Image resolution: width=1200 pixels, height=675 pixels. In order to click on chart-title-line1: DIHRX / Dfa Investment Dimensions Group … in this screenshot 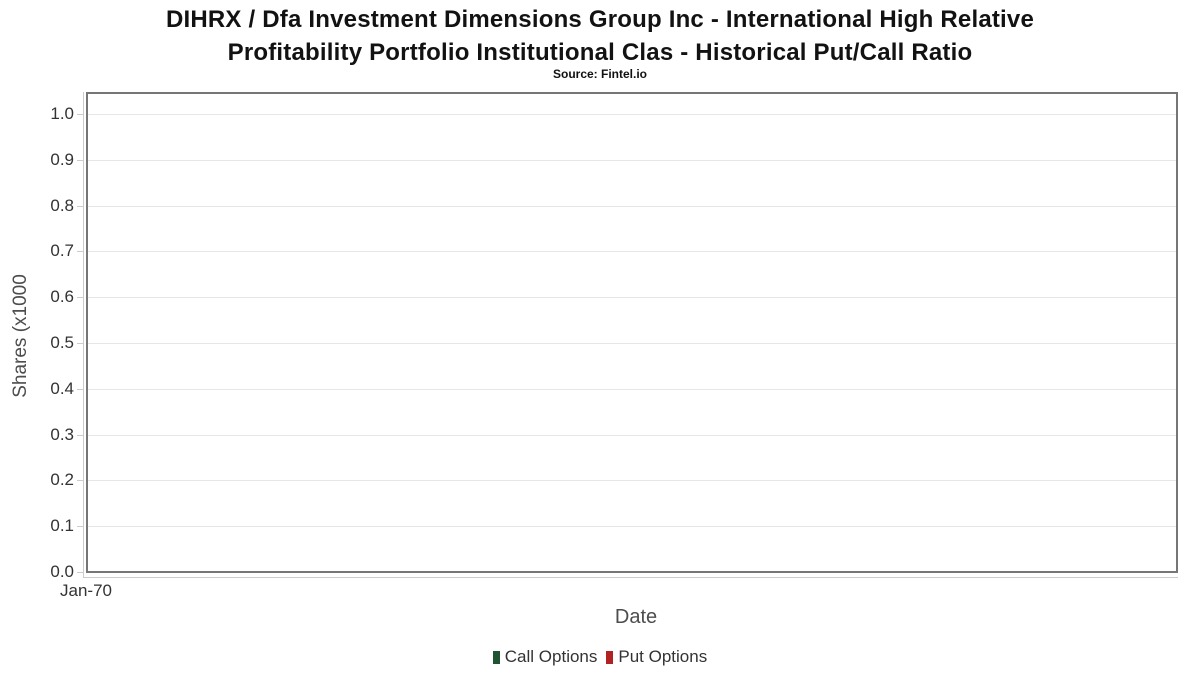, I will do `click(600, 19)`.